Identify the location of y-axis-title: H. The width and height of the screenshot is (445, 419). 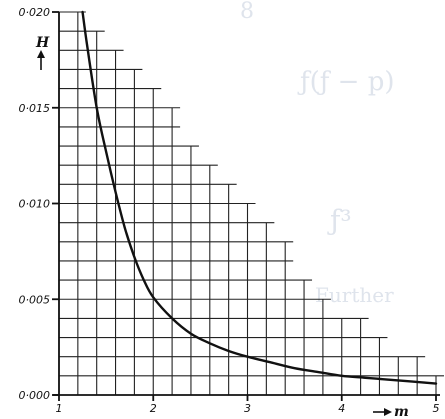
(42, 52).